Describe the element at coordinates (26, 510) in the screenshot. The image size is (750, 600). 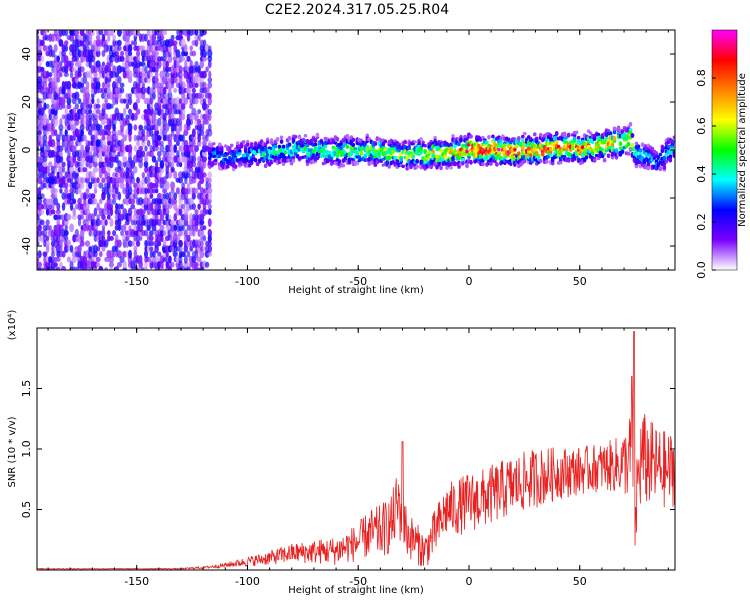
I see `bottom-y-tick-label: 0.5` at that location.